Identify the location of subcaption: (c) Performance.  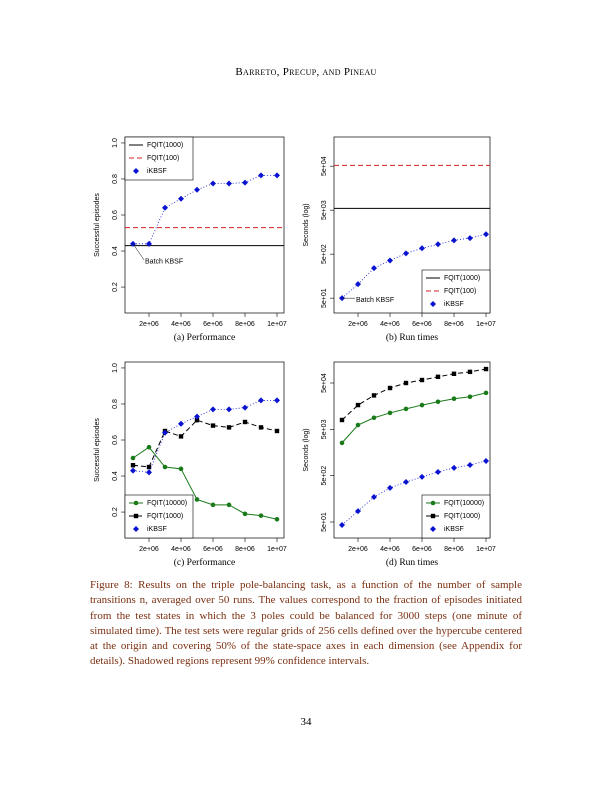
(204, 562).